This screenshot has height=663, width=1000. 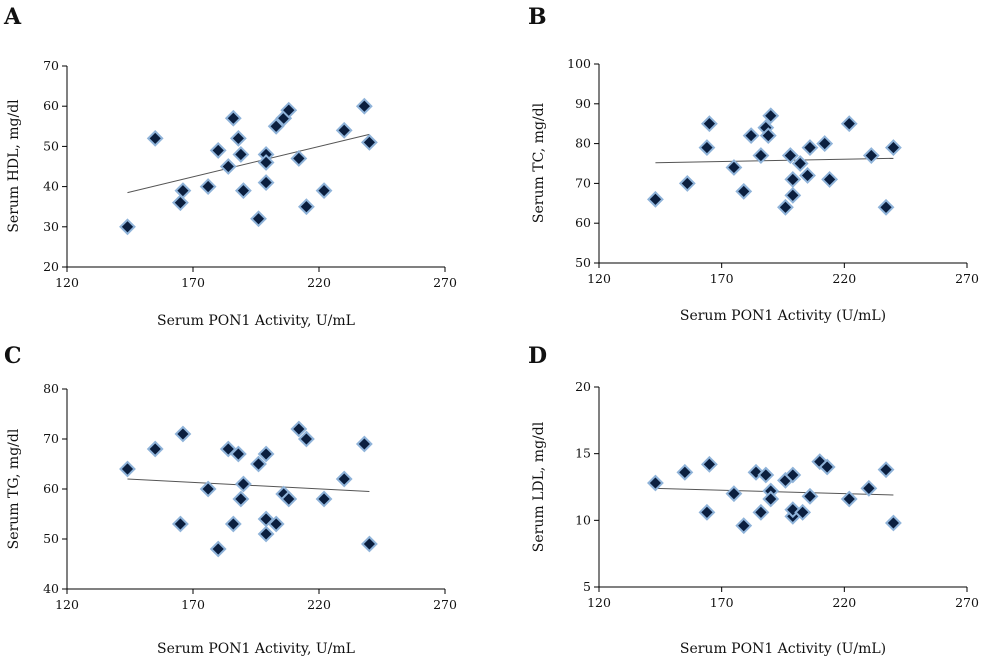 I want to click on y-tick-label: 30, so click(x=51, y=226).